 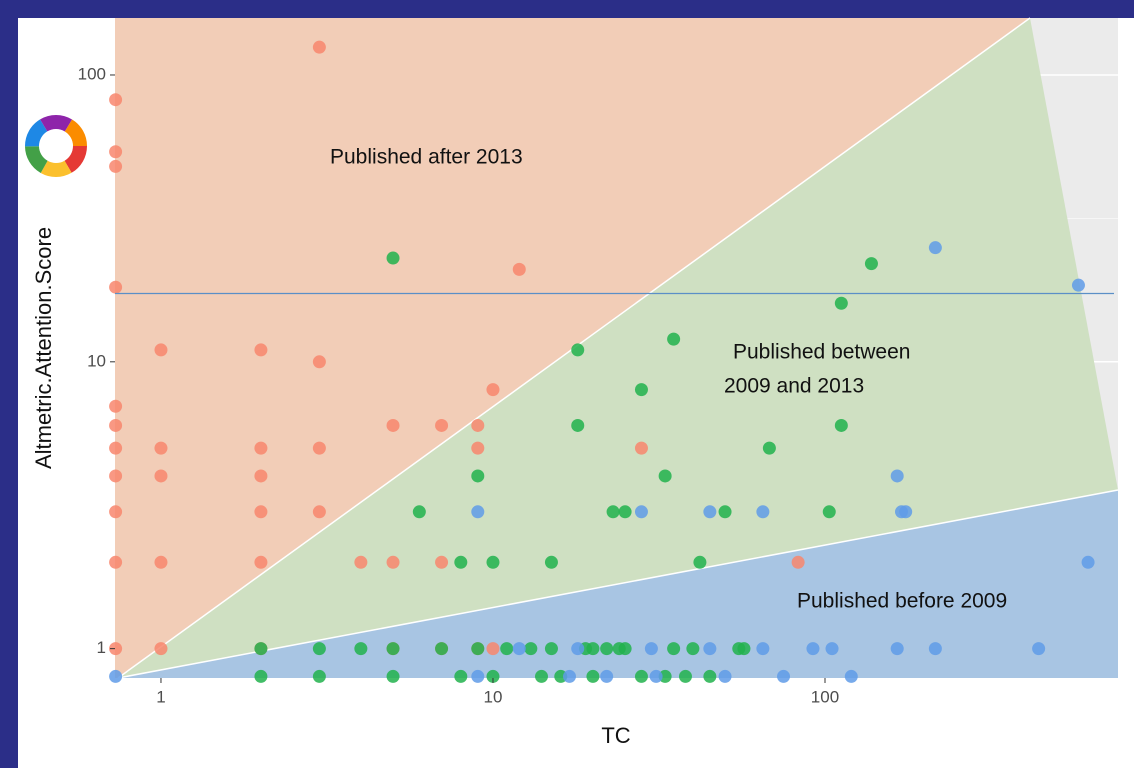 I want to click on annotation: Published between, so click(x=821, y=352).